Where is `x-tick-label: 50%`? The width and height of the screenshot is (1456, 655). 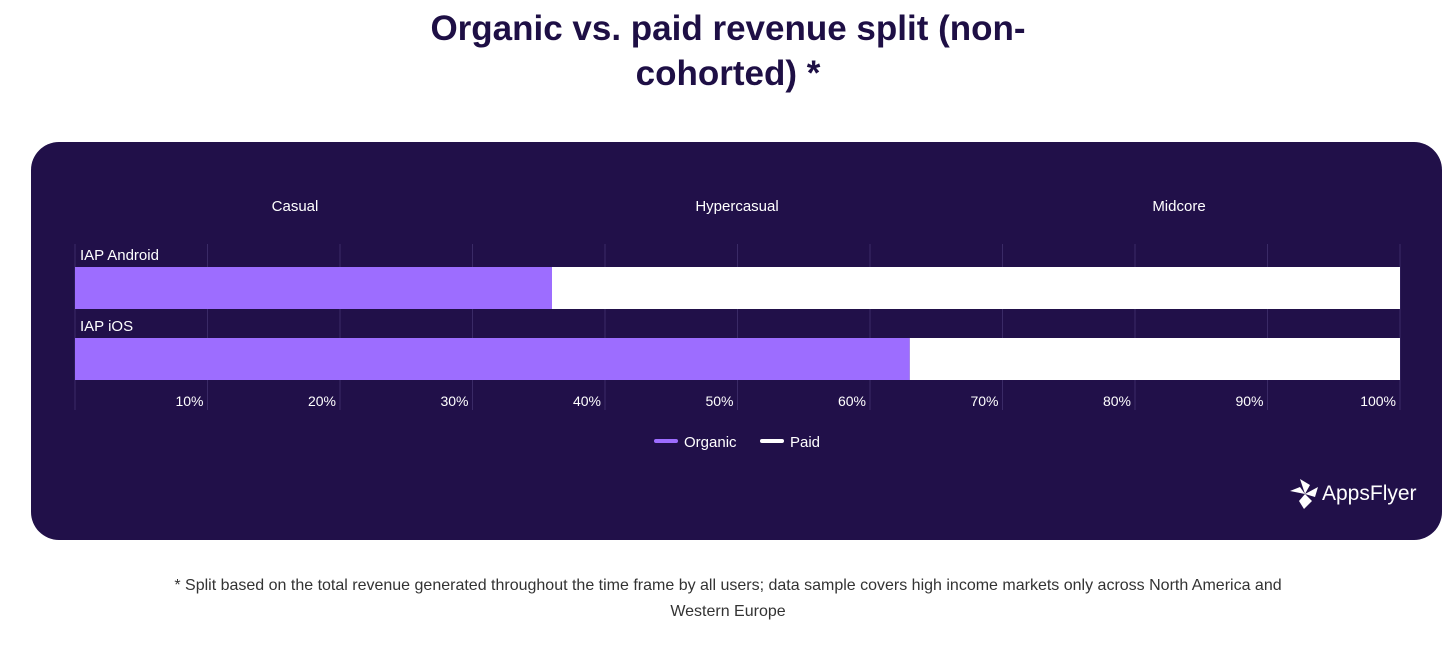 x-tick-label: 50% is located at coordinates (719, 401).